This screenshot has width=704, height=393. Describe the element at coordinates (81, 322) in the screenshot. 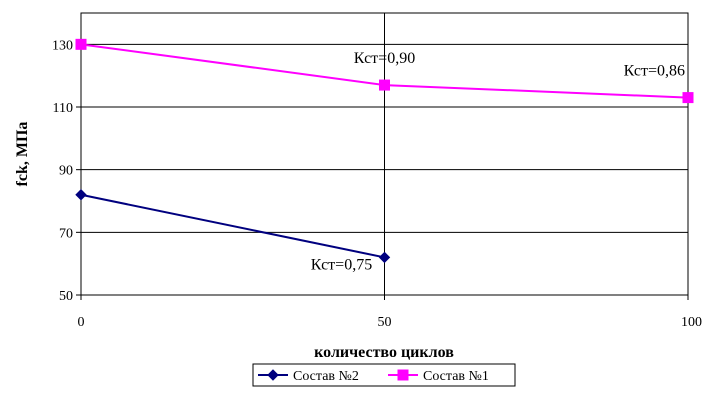

I see `x-tick-label: 0` at that location.